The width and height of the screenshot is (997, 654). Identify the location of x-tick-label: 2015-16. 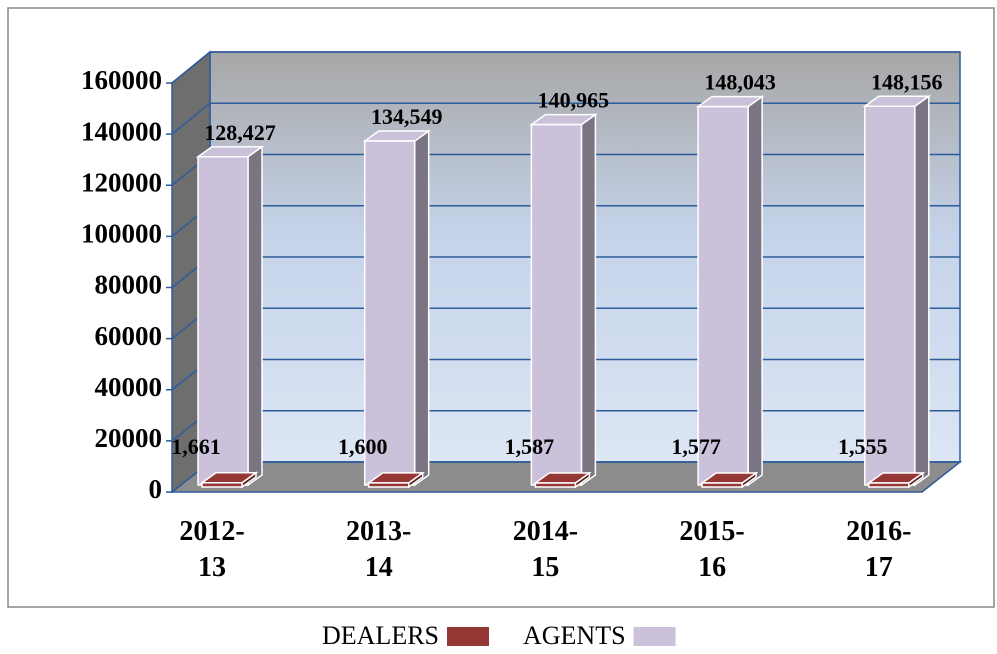
(712, 549).